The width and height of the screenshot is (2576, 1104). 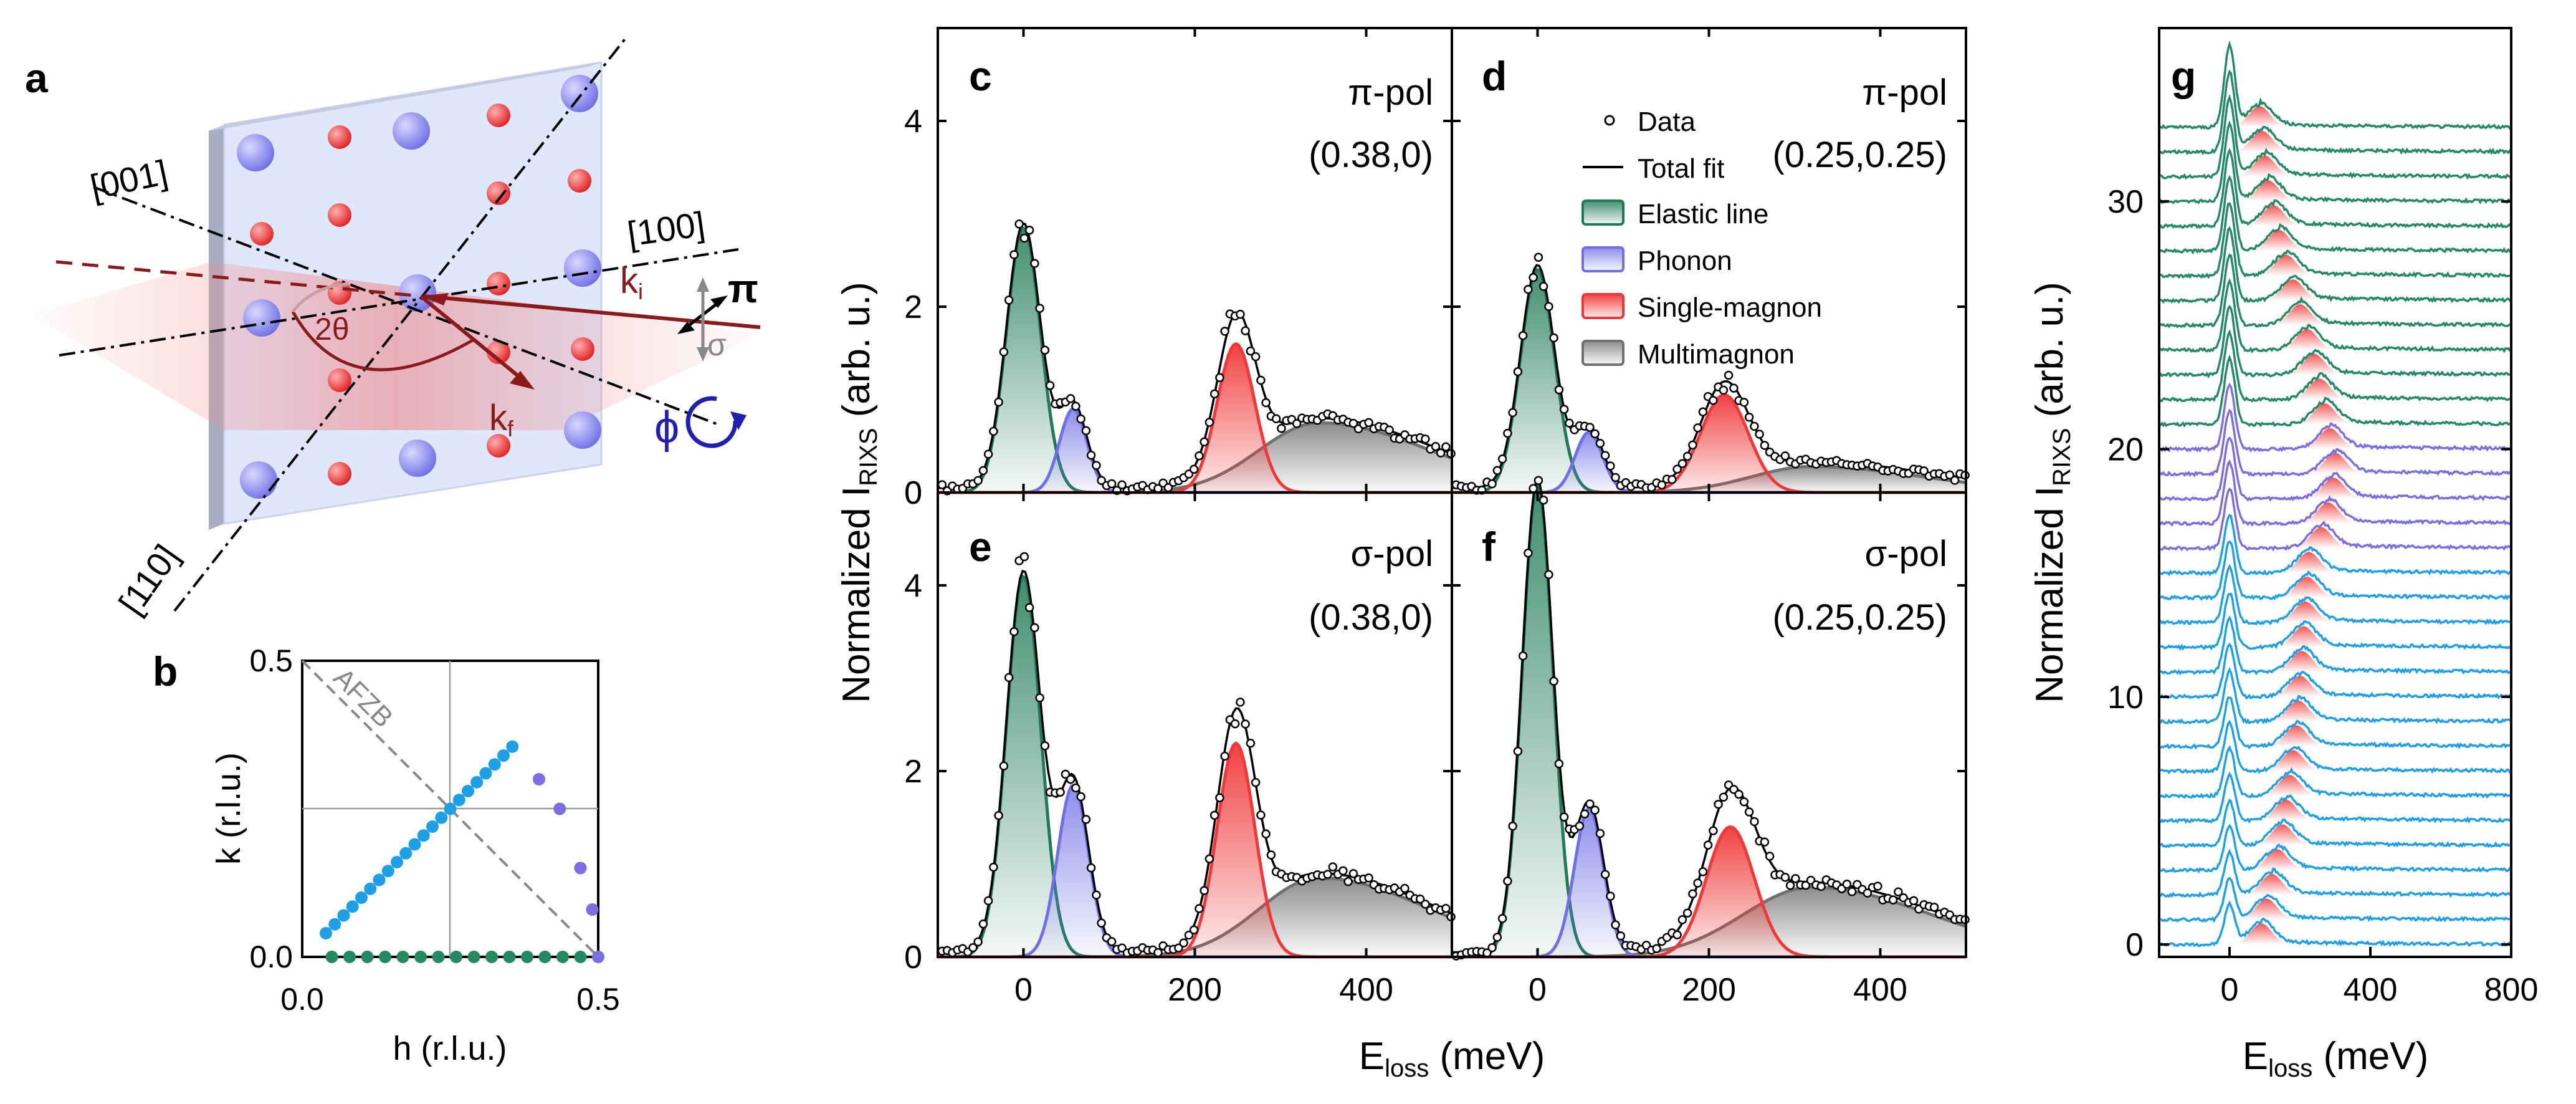 I want to click on legend-phonon-patch, so click(x=1602, y=259).